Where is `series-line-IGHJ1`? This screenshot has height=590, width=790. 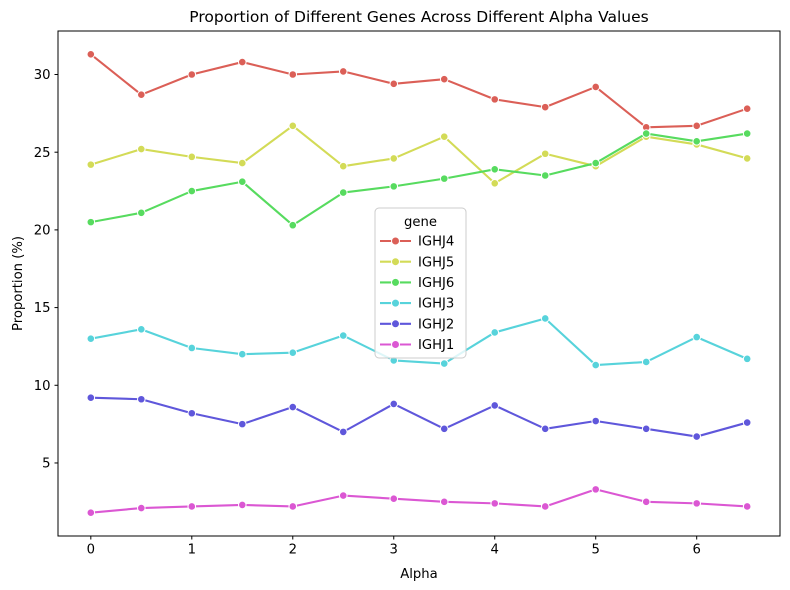
series-line-IGHJ1 is located at coordinates (419, 501).